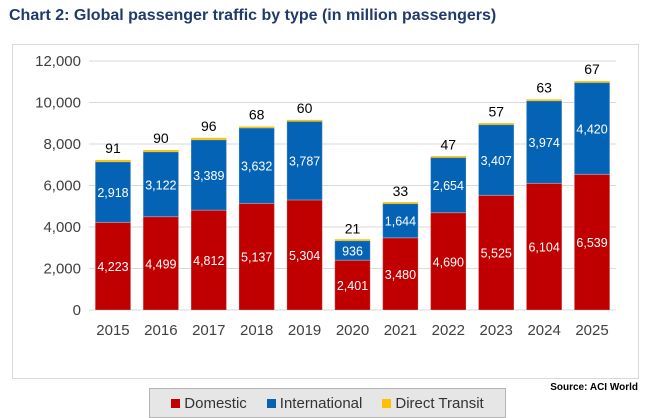  I want to click on data-label-international: 2,654, so click(448, 186).